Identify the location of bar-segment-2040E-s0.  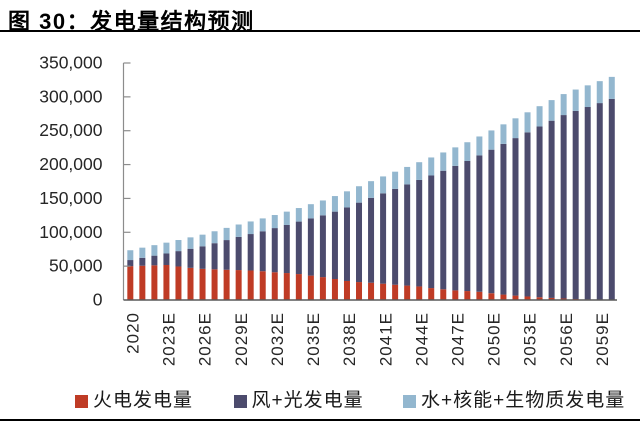
(371, 291).